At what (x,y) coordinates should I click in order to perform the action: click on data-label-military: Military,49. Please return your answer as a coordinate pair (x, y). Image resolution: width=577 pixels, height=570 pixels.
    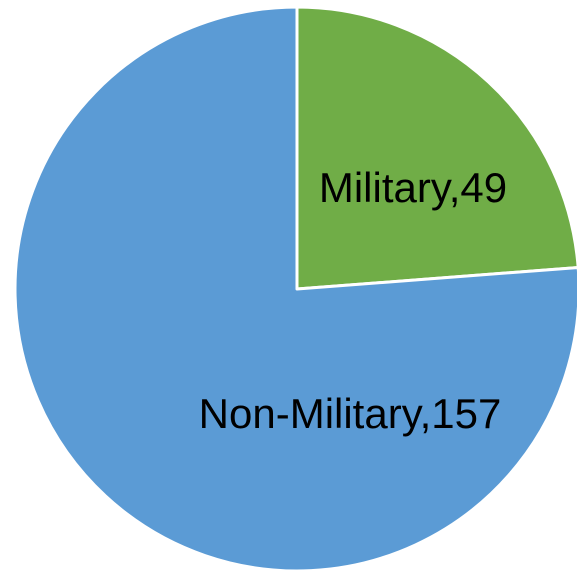
    Looking at the image, I should click on (413, 187).